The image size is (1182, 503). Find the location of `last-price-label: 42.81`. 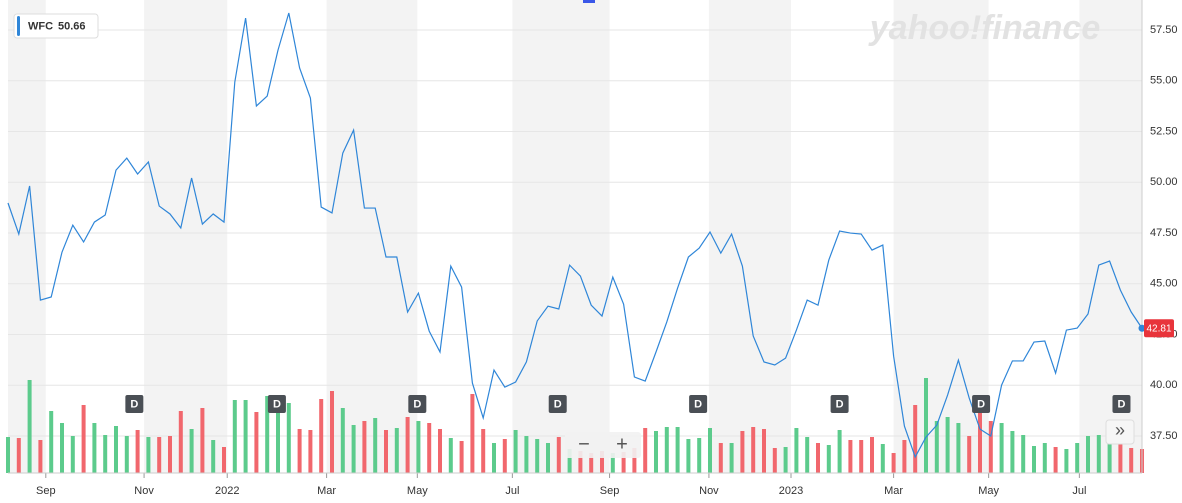

last-price-label: 42.81 is located at coordinates (1158, 328).